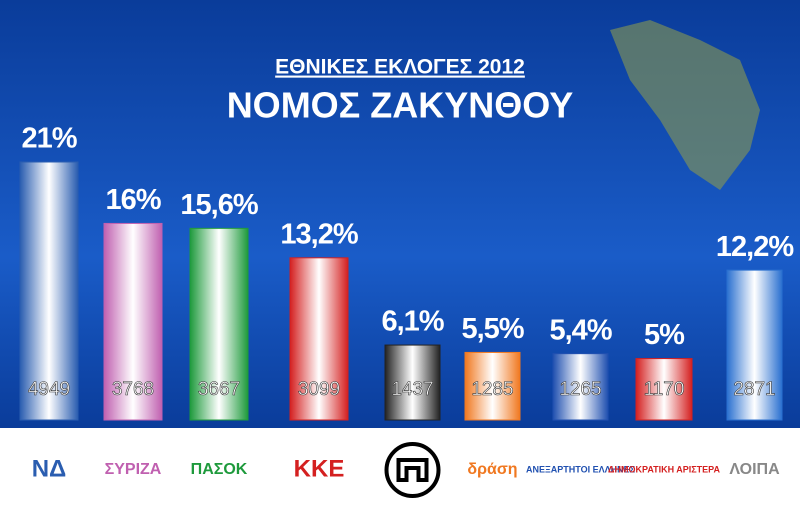 This screenshot has height=516, width=800. What do you see at coordinates (492, 329) in the screenshot?
I see `value-label: 5,5%` at bounding box center [492, 329].